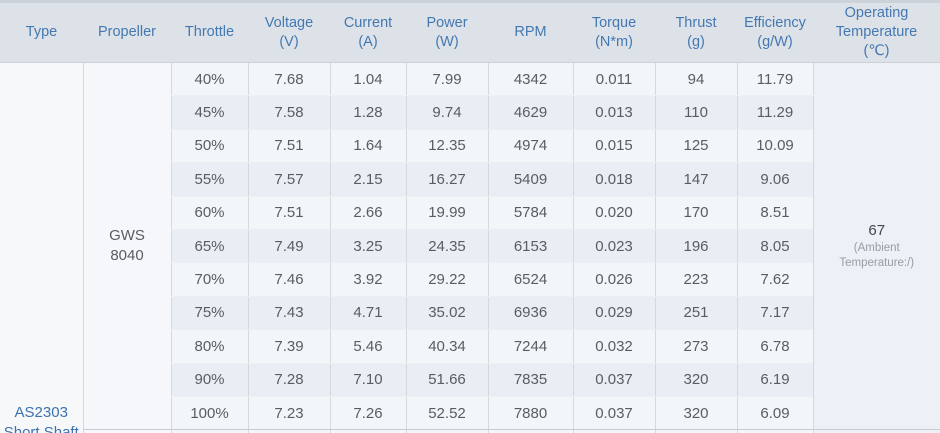 The image size is (940, 433). Describe the element at coordinates (288, 346) in the screenshot. I see `cell-voltage: 7.39` at that location.